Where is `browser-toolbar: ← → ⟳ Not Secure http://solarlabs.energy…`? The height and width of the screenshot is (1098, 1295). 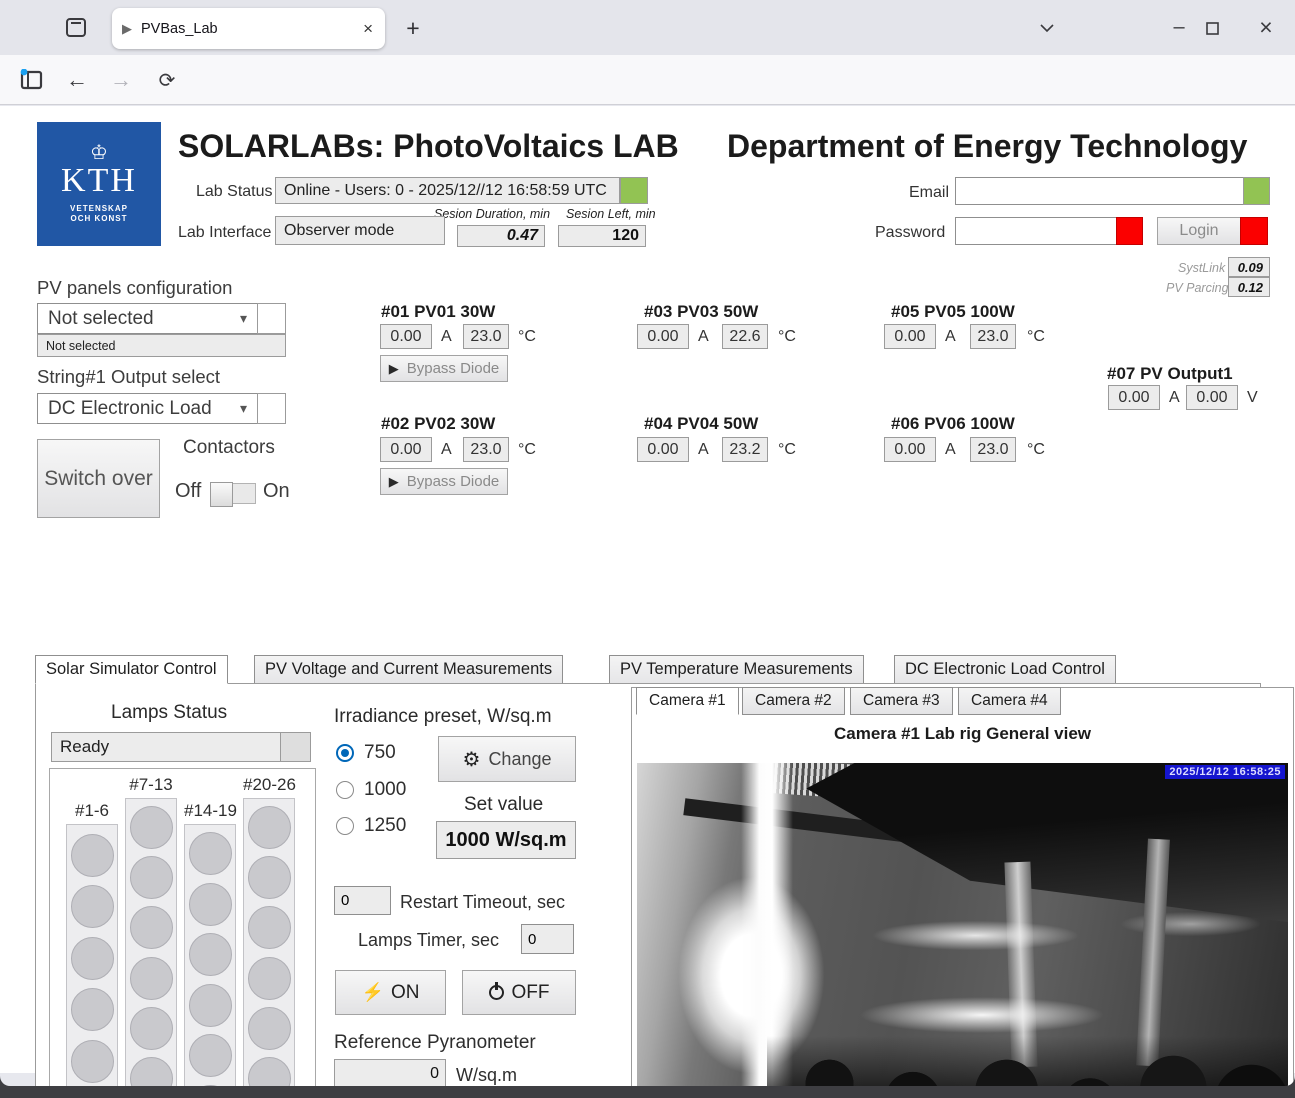 browser-toolbar: ← → ⟳ Not Secure http://solarlabs.energy… is located at coordinates (647, 104).